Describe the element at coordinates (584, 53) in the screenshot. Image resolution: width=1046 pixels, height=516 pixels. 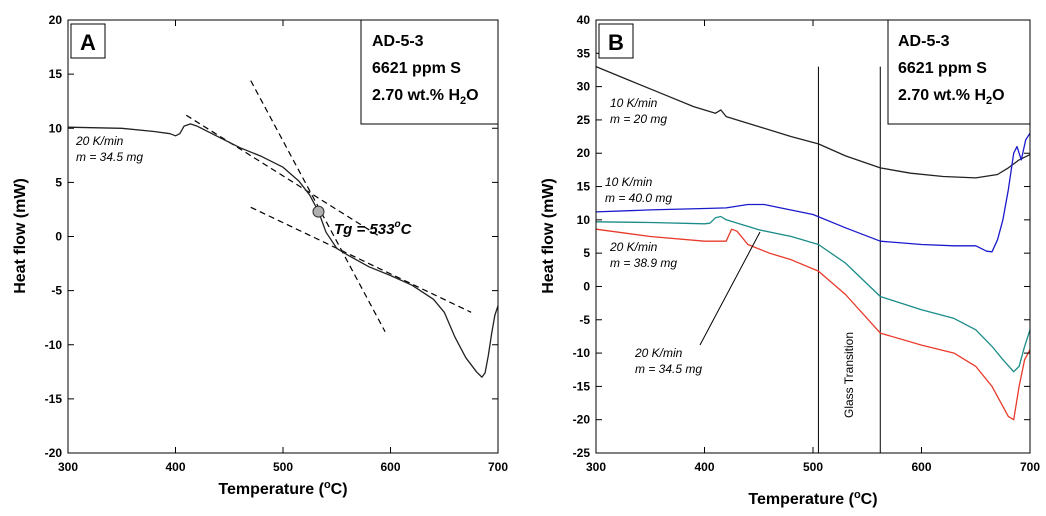
I see `panel-b-y-tick-label: 35` at that location.